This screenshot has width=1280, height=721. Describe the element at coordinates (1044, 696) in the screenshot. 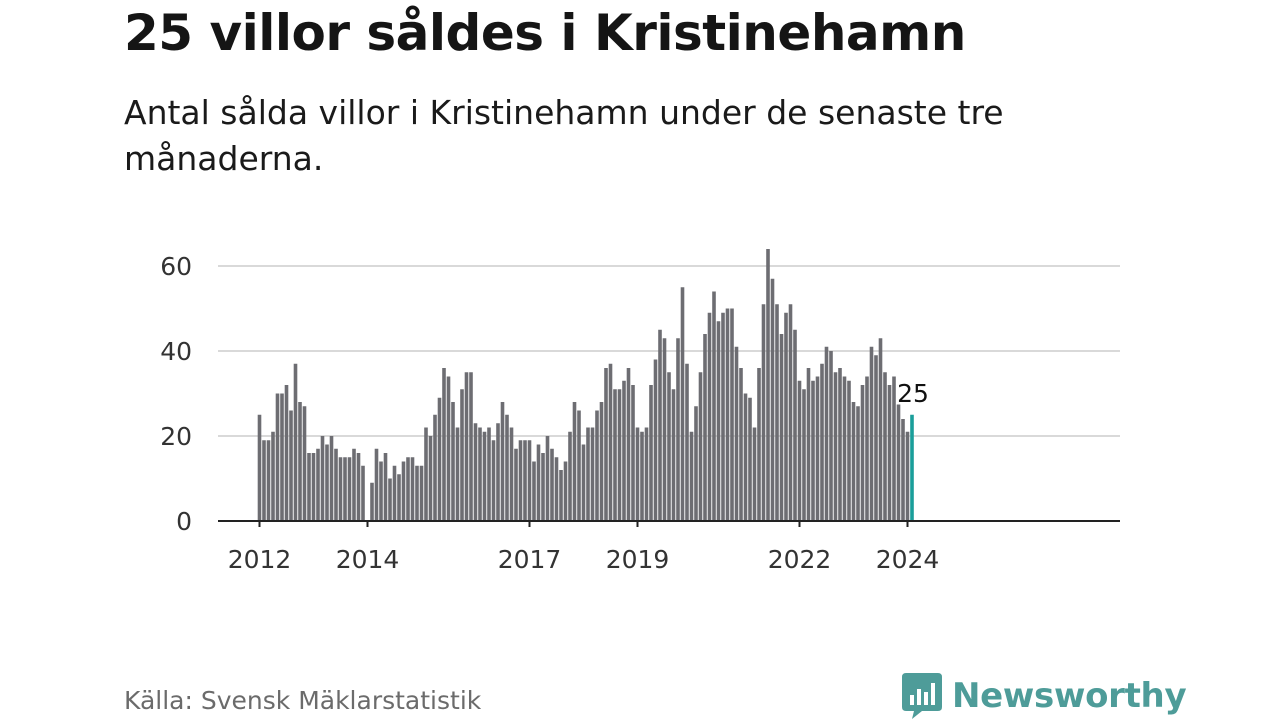

I see `brand-logo: Newsworthy` at that location.